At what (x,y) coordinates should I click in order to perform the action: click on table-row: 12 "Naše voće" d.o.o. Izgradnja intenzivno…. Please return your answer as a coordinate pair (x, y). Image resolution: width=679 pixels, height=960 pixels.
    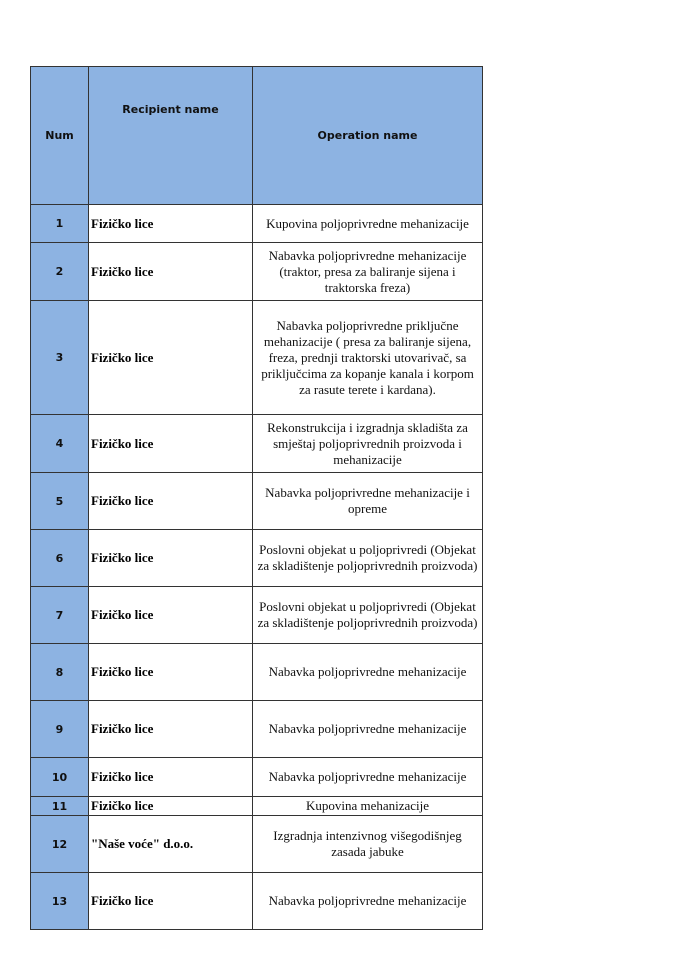
    Looking at the image, I should click on (256, 844).